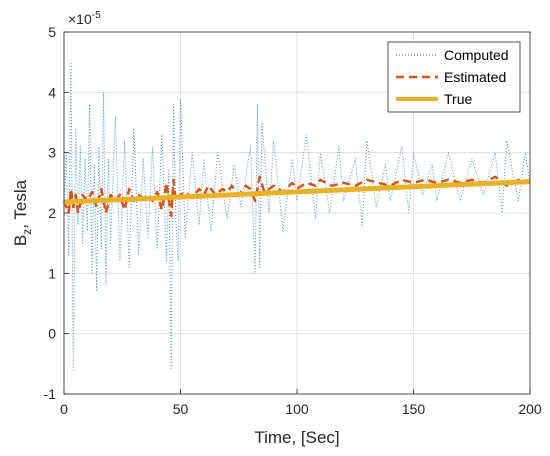 The image size is (550, 456). Describe the element at coordinates (414, 409) in the screenshot. I see `x-tick-label: 150` at that location.